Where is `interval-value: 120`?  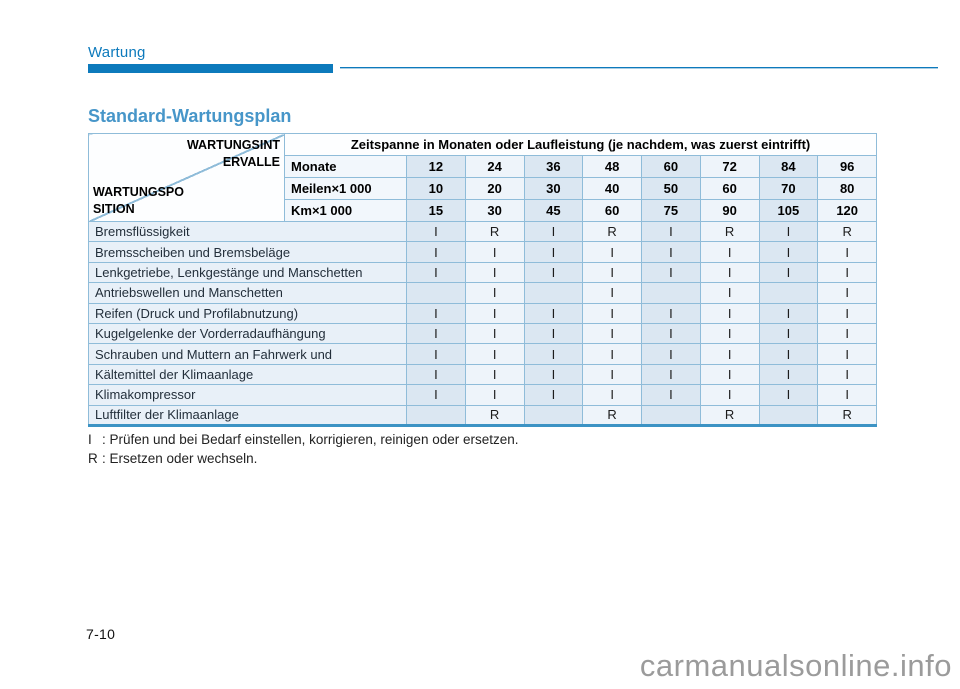
interval-value: 120 is located at coordinates (847, 210).